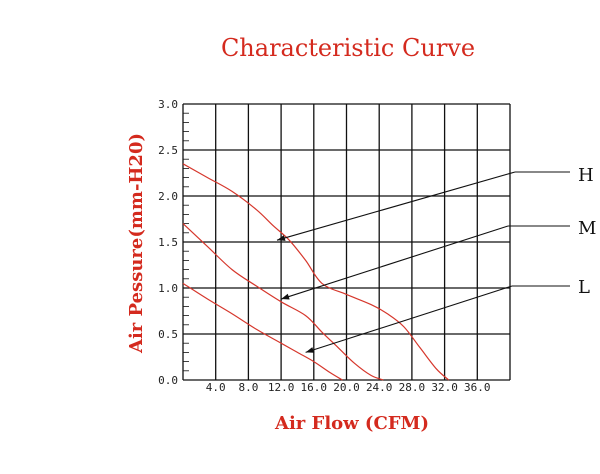  What do you see at coordinates (248, 387) in the screenshot?
I see `x-tick-label: 8.0` at bounding box center [248, 387].